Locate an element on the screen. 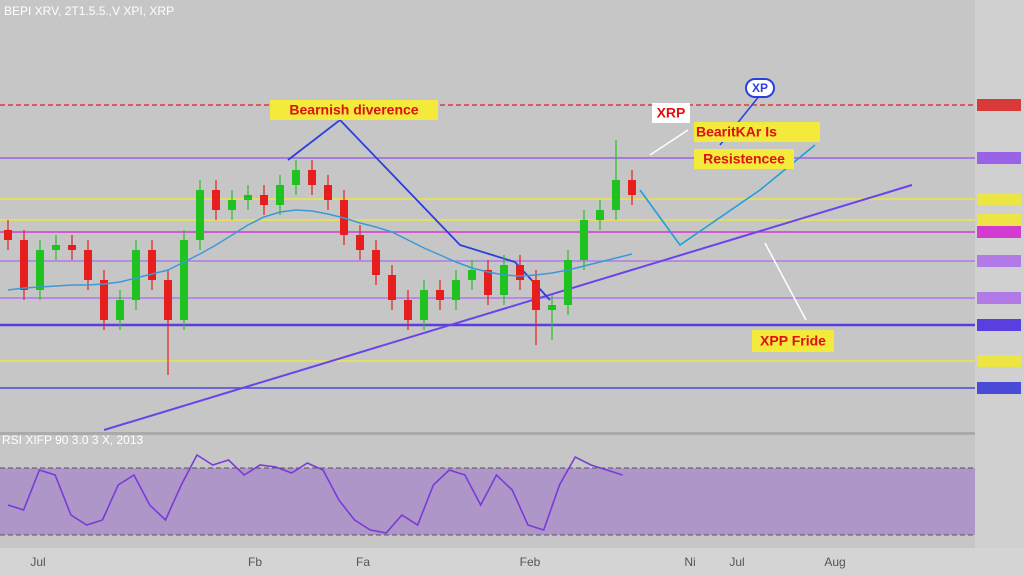 This screenshot has height=576, width=1024. annotation: BearitKAr Is is located at coordinates (736, 132).